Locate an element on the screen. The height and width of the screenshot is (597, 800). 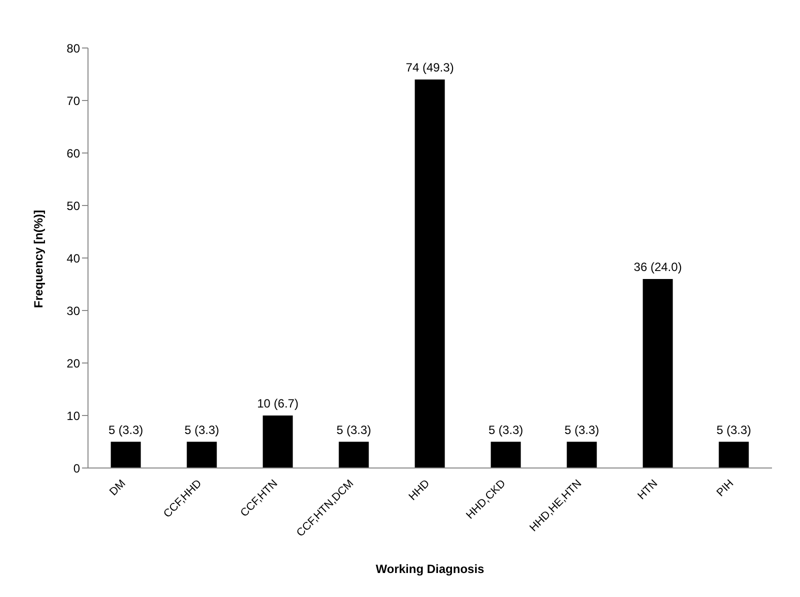
data-label: 74 (49.3) is located at coordinates (430, 67).